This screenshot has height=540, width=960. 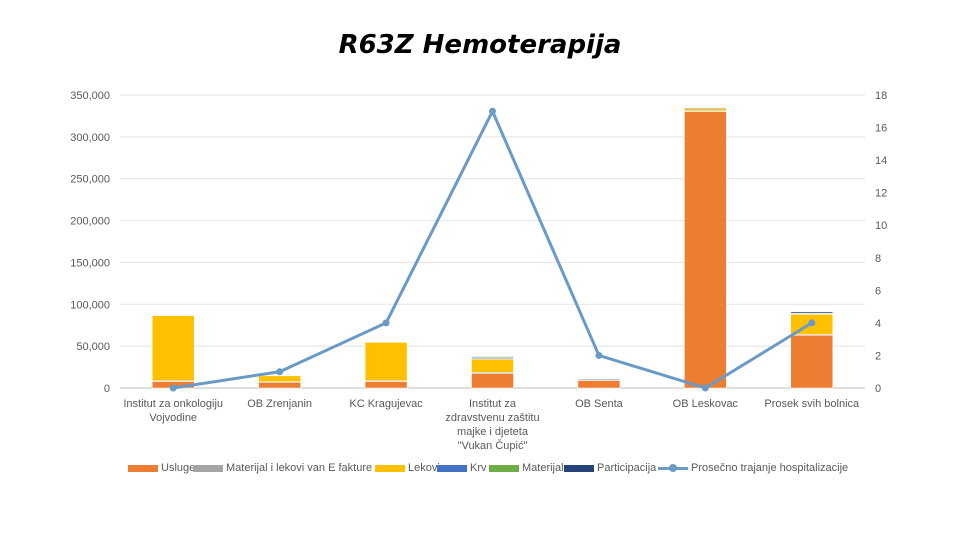 What do you see at coordinates (480, 45) in the screenshot?
I see `chart-title: R63Z Hemoterapija` at bounding box center [480, 45].